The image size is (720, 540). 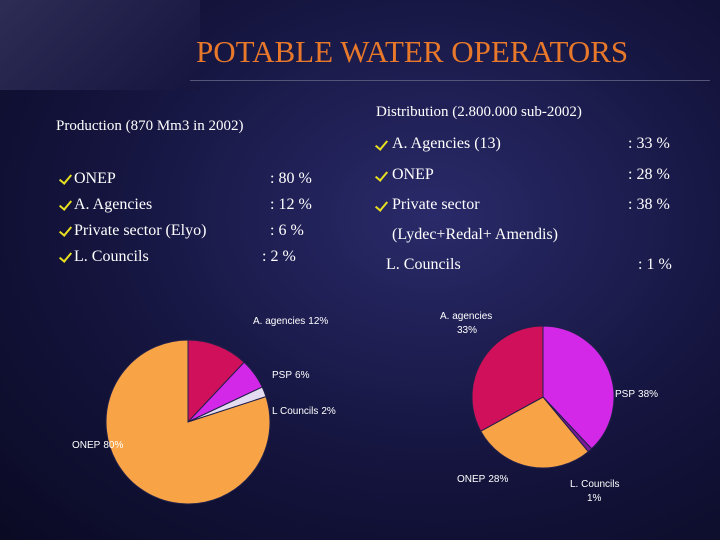 I want to click on production-heading: Production (870 Mm3 in 2002), so click(x=150, y=126).